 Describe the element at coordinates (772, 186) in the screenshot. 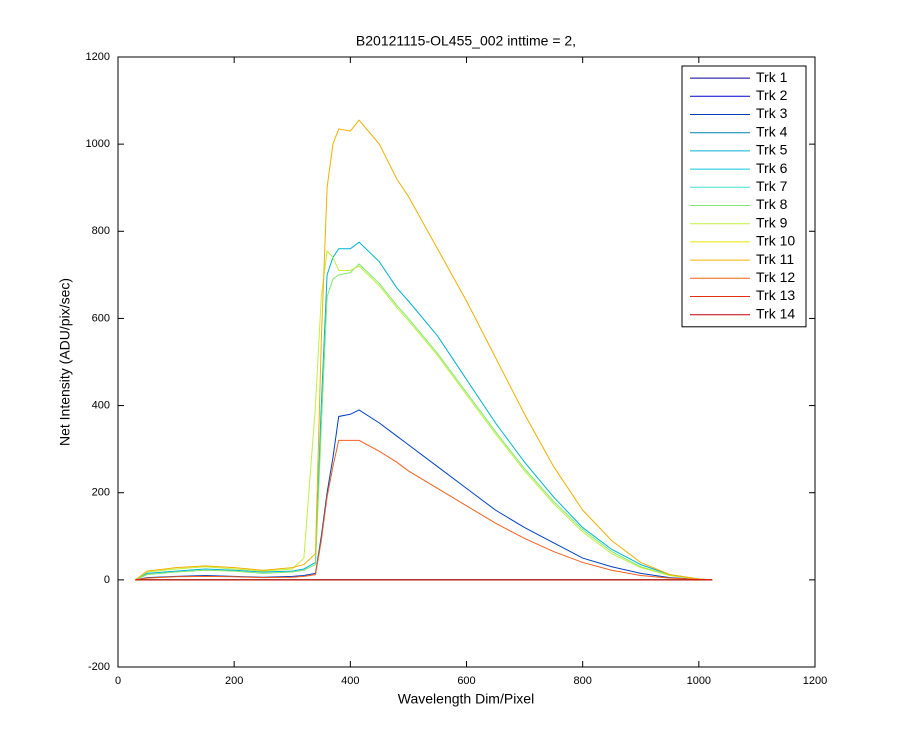

I see `legend-label: Trk 7` at that location.